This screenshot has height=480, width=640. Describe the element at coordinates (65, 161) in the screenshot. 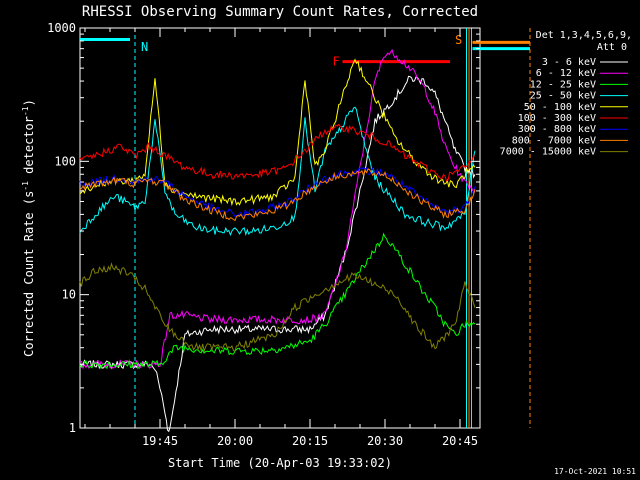

I see `y-tick-label: 100` at that location.